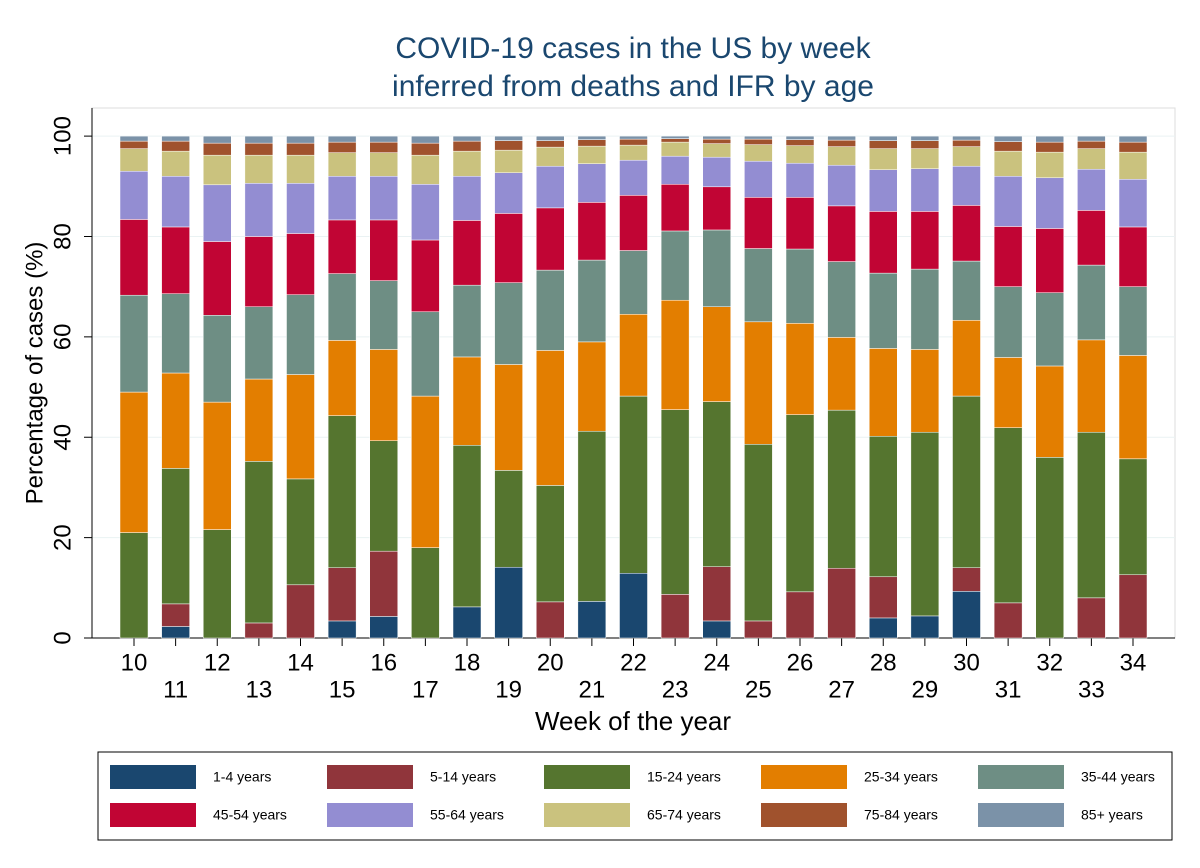  Describe the element at coordinates (383, 662) in the screenshot. I see `x-tick-label: 16` at that location.